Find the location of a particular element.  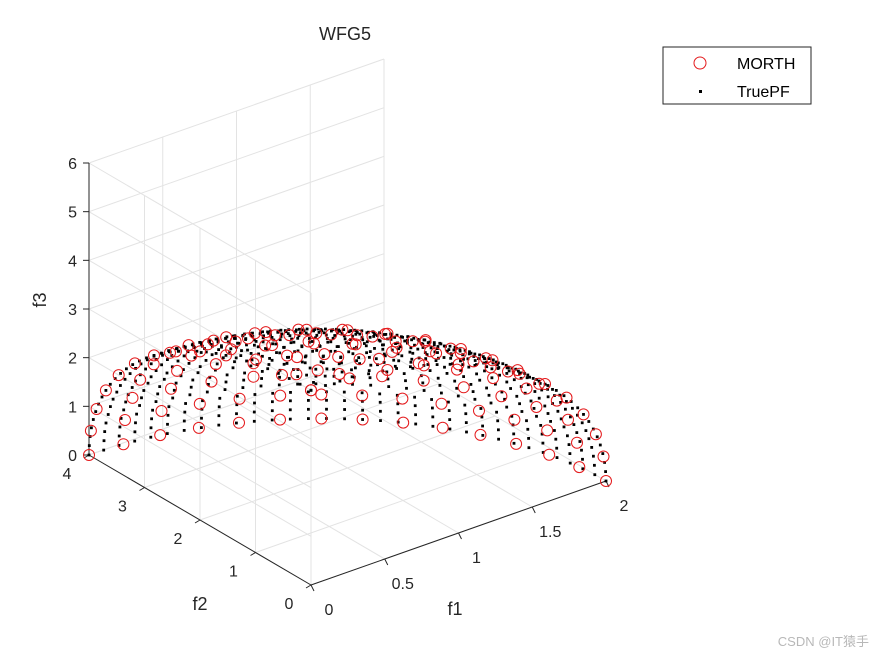

series-truepf is located at coordinates (347, 405).